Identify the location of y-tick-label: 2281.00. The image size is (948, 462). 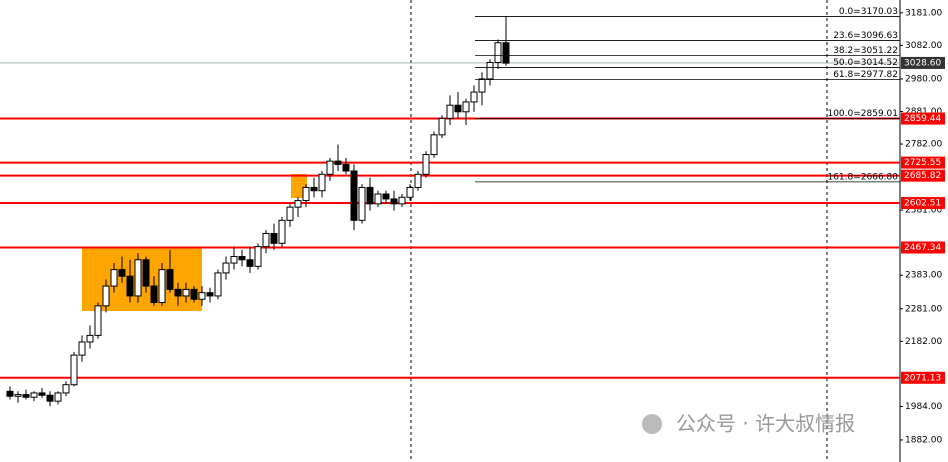
(923, 309).